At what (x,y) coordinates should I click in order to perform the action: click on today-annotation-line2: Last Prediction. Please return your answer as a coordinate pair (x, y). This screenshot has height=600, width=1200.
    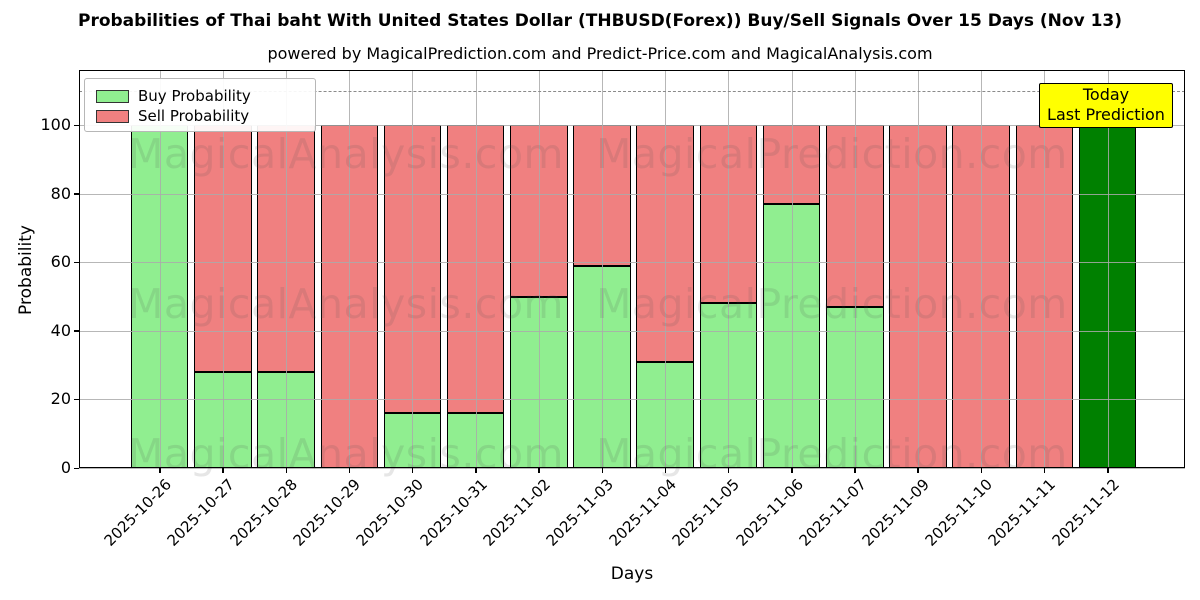
    Looking at the image, I should click on (1106, 114).